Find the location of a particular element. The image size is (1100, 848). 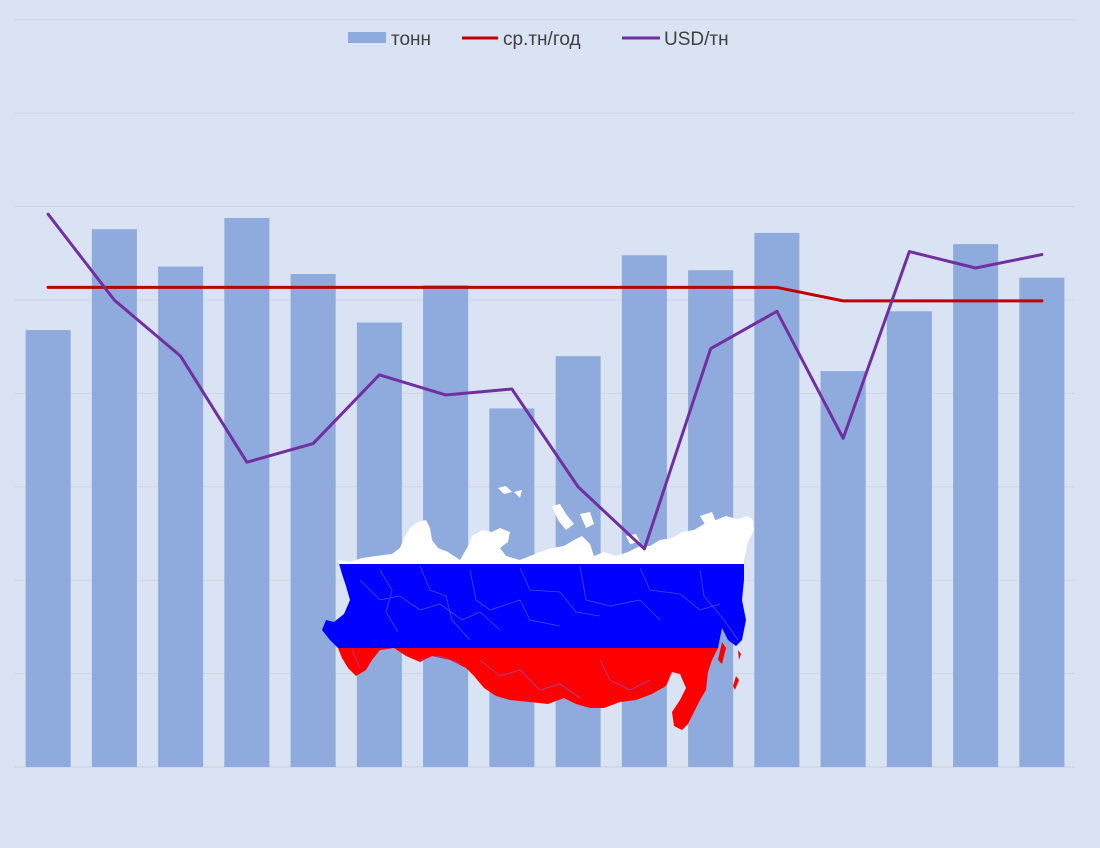

flag-blue-band is located at coordinates (538, 606).